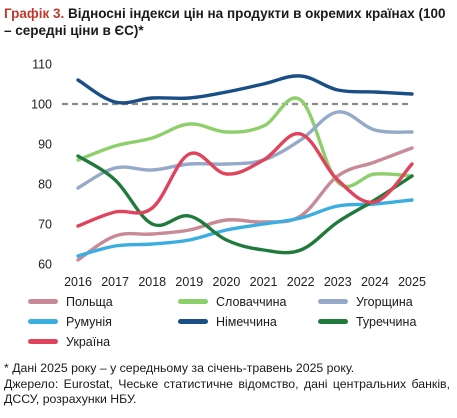 This screenshot has width=457, height=418. What do you see at coordinates (384, 302) in the screenshot?
I see `legend-label: Угорщина` at bounding box center [384, 302].